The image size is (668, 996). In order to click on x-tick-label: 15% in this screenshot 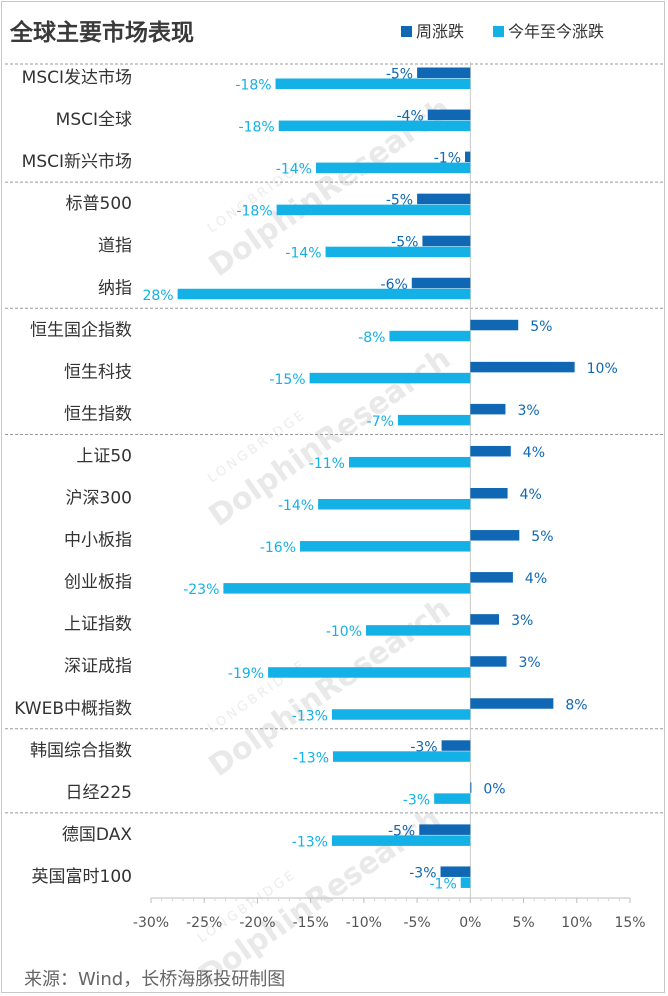, I will do `click(629, 923)`.